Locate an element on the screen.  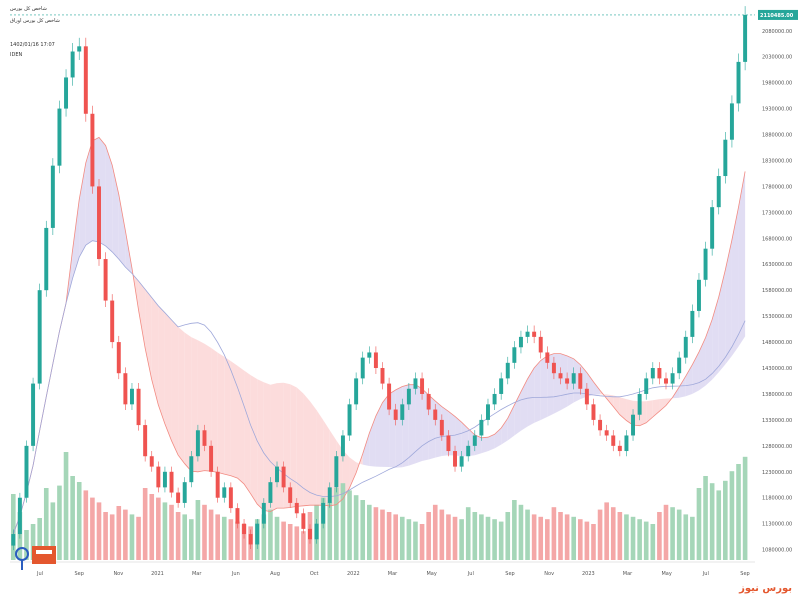
x-tick-label: Sep is located at coordinates (509, 574).